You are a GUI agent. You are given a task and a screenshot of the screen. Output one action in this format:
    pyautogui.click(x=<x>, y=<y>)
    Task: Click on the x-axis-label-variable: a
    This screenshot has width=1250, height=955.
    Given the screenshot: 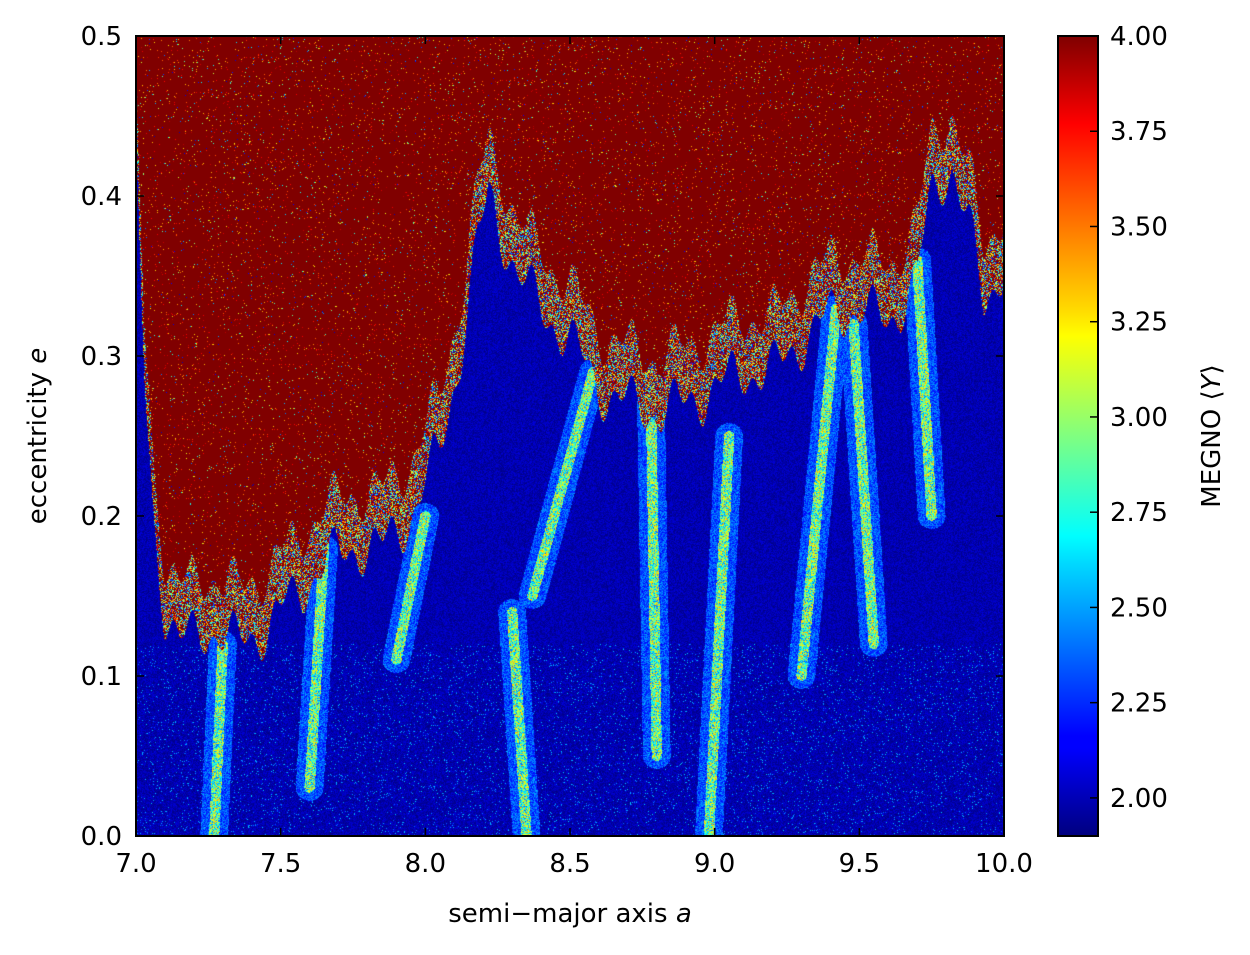 What is the action you would take?
    pyautogui.click(x=684, y=914)
    